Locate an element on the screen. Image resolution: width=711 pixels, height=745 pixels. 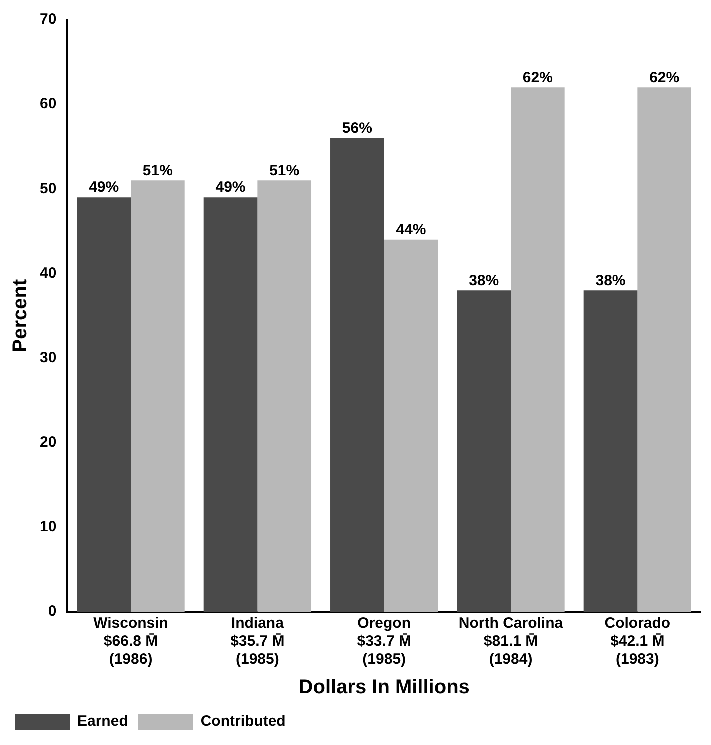
y-tick-label: 0 is located at coordinates (52, 611).